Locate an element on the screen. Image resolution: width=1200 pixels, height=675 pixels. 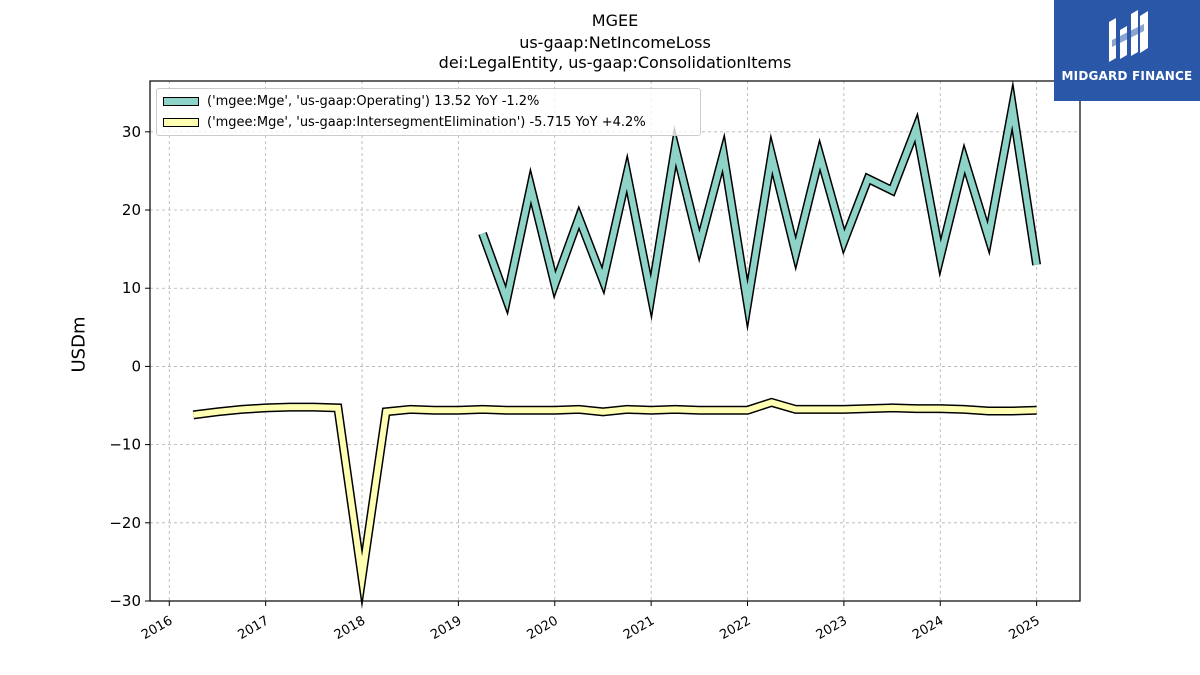
y-tick-label: −30 is located at coordinates (125, 601).